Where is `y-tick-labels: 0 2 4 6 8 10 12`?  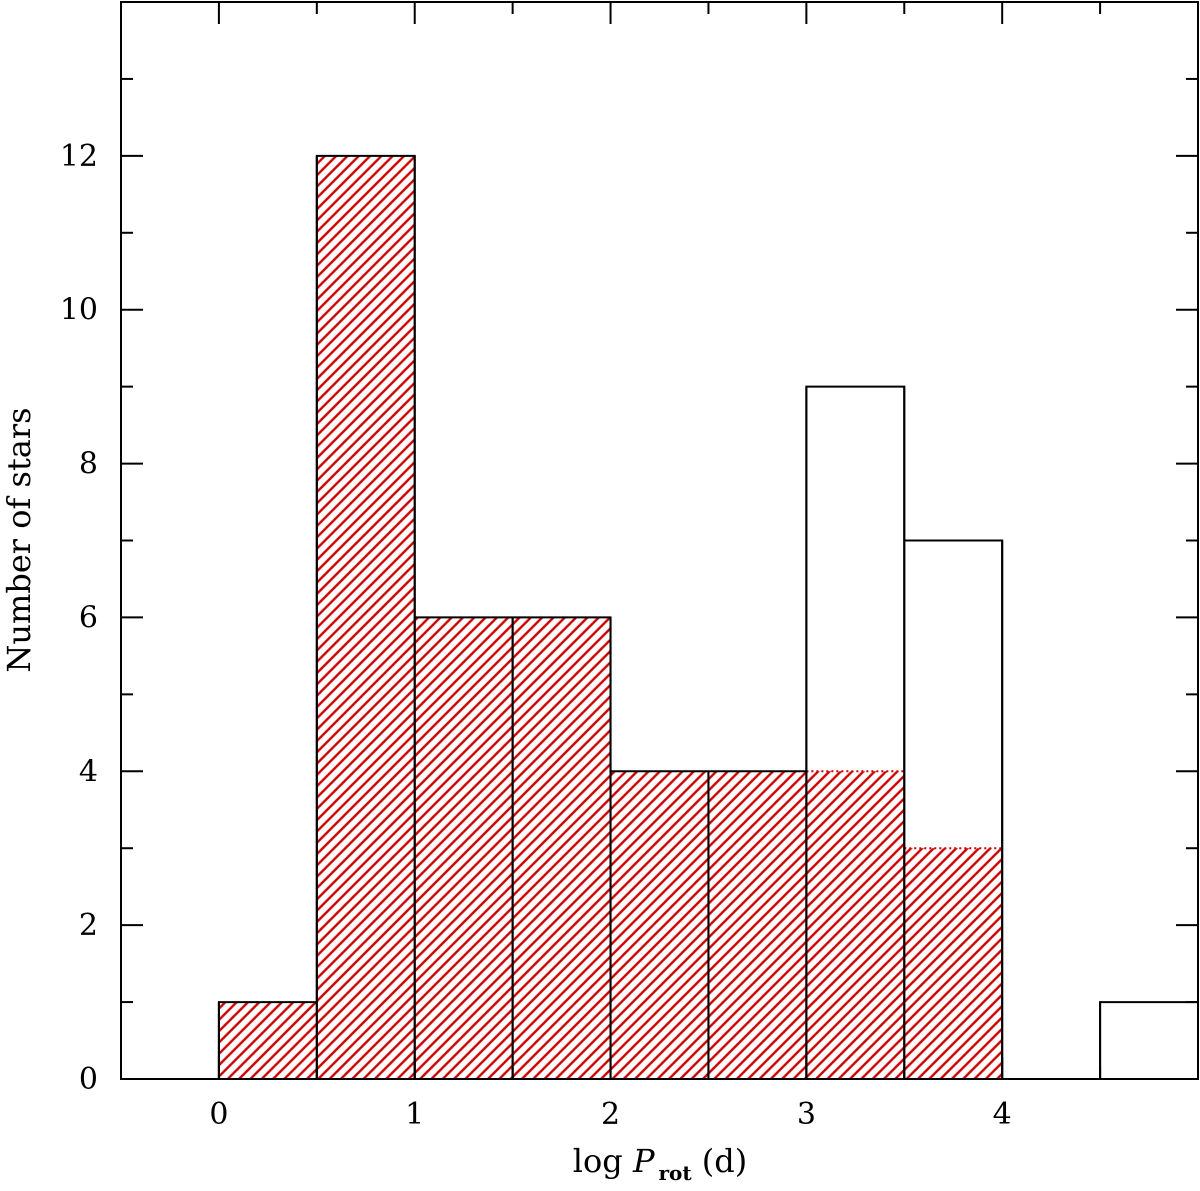 y-tick-labels: 0 2 4 6 8 10 12 is located at coordinates (79, 618).